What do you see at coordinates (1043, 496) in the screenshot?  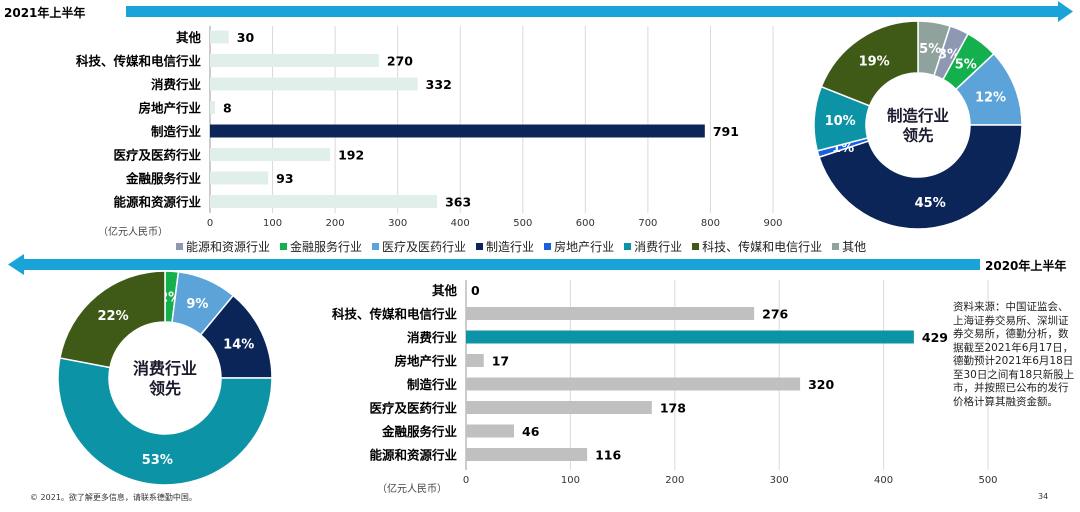 I see `page-number: 34` at bounding box center [1043, 496].